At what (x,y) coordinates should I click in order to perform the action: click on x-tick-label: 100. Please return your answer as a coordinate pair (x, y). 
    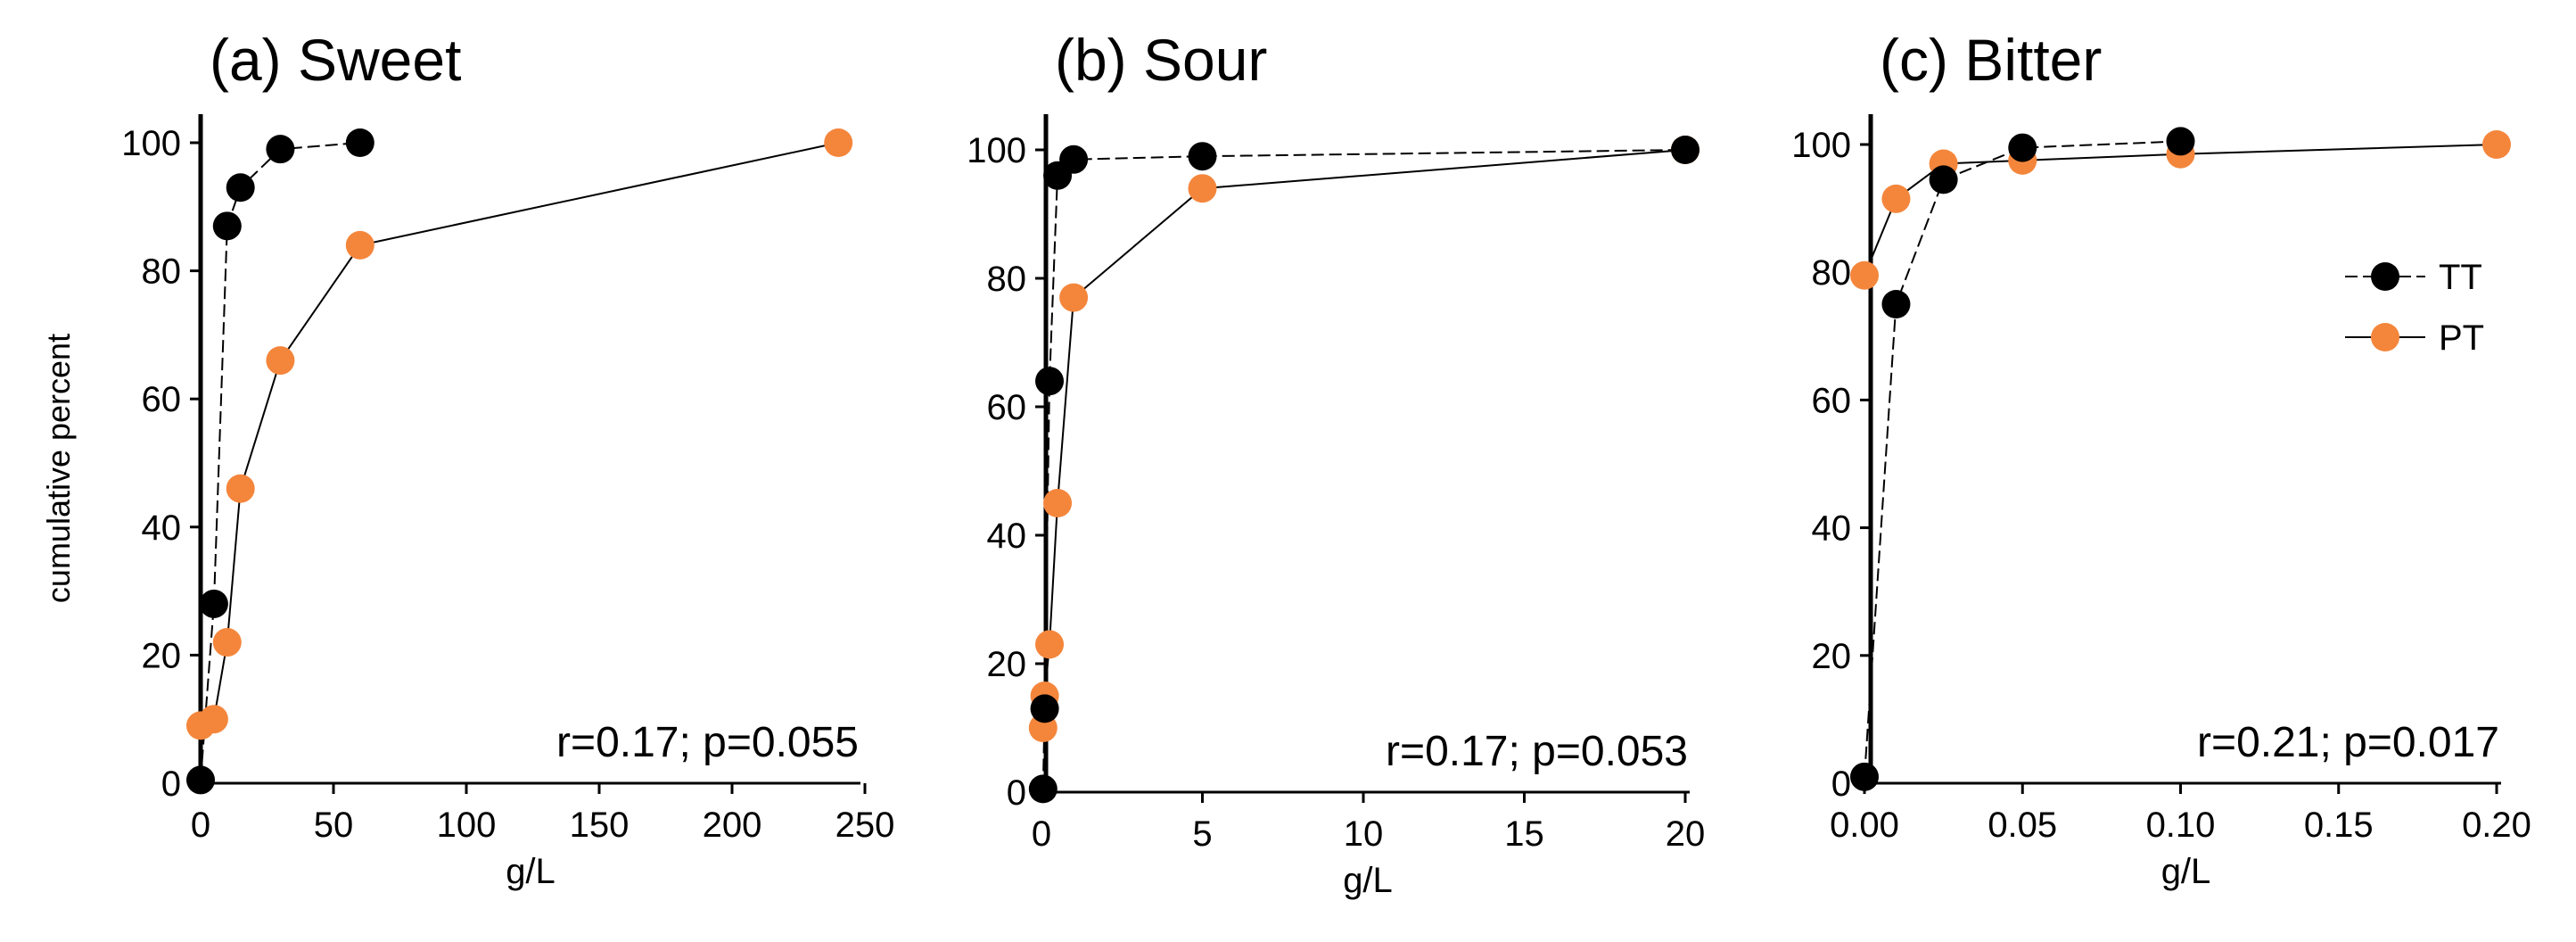
    Looking at the image, I should click on (467, 825).